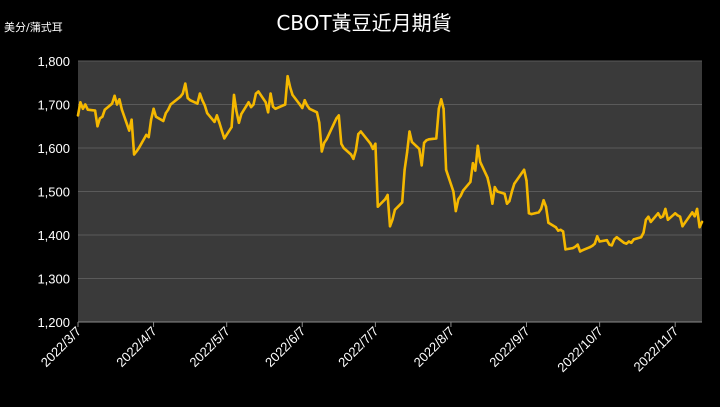 Image resolution: width=720 pixels, height=407 pixels. What do you see at coordinates (53, 192) in the screenshot?
I see `y-tick-labels: 1,200 1,300 1,400 1,500 1,600 1,700 1,800` at bounding box center [53, 192].